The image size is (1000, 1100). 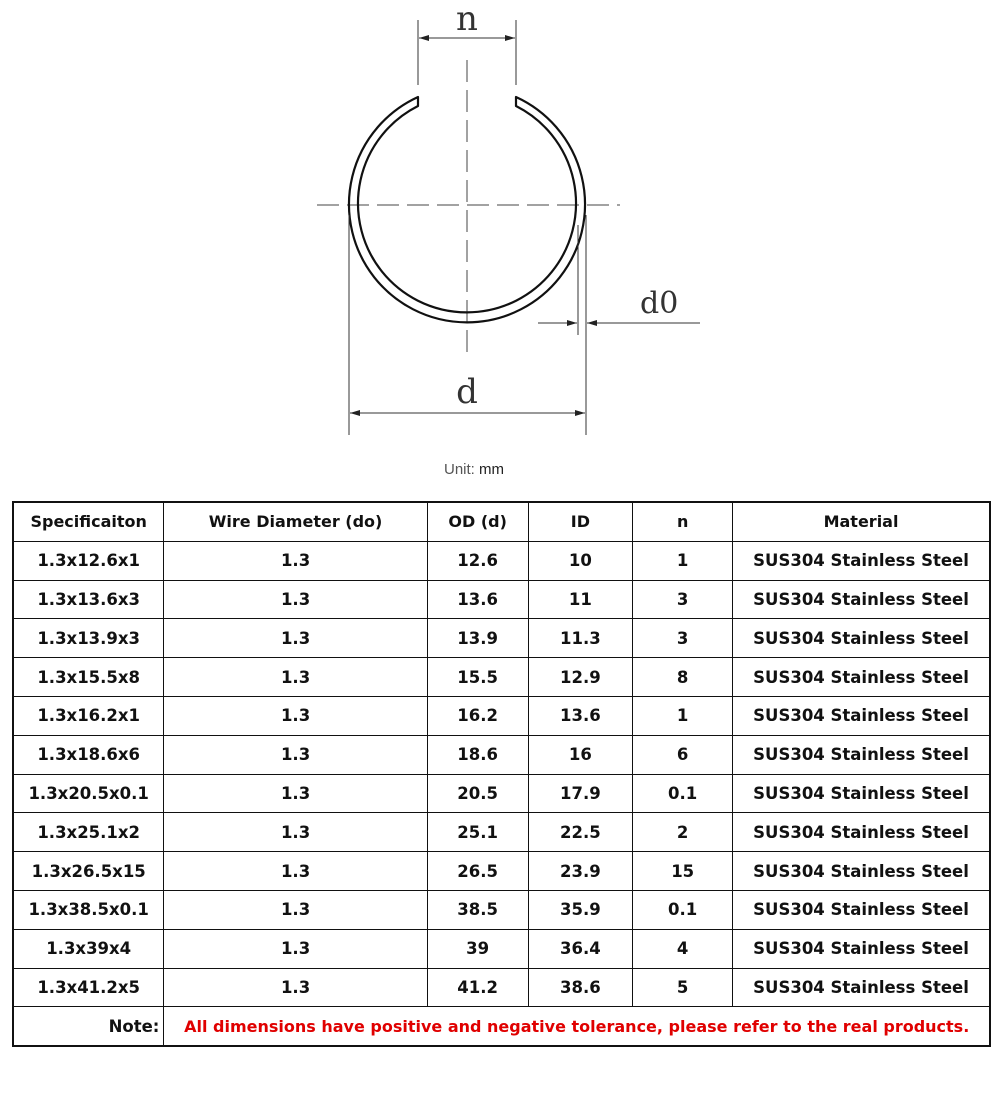 What do you see at coordinates (492, 469) in the screenshot?
I see `unit-value: mm` at bounding box center [492, 469].